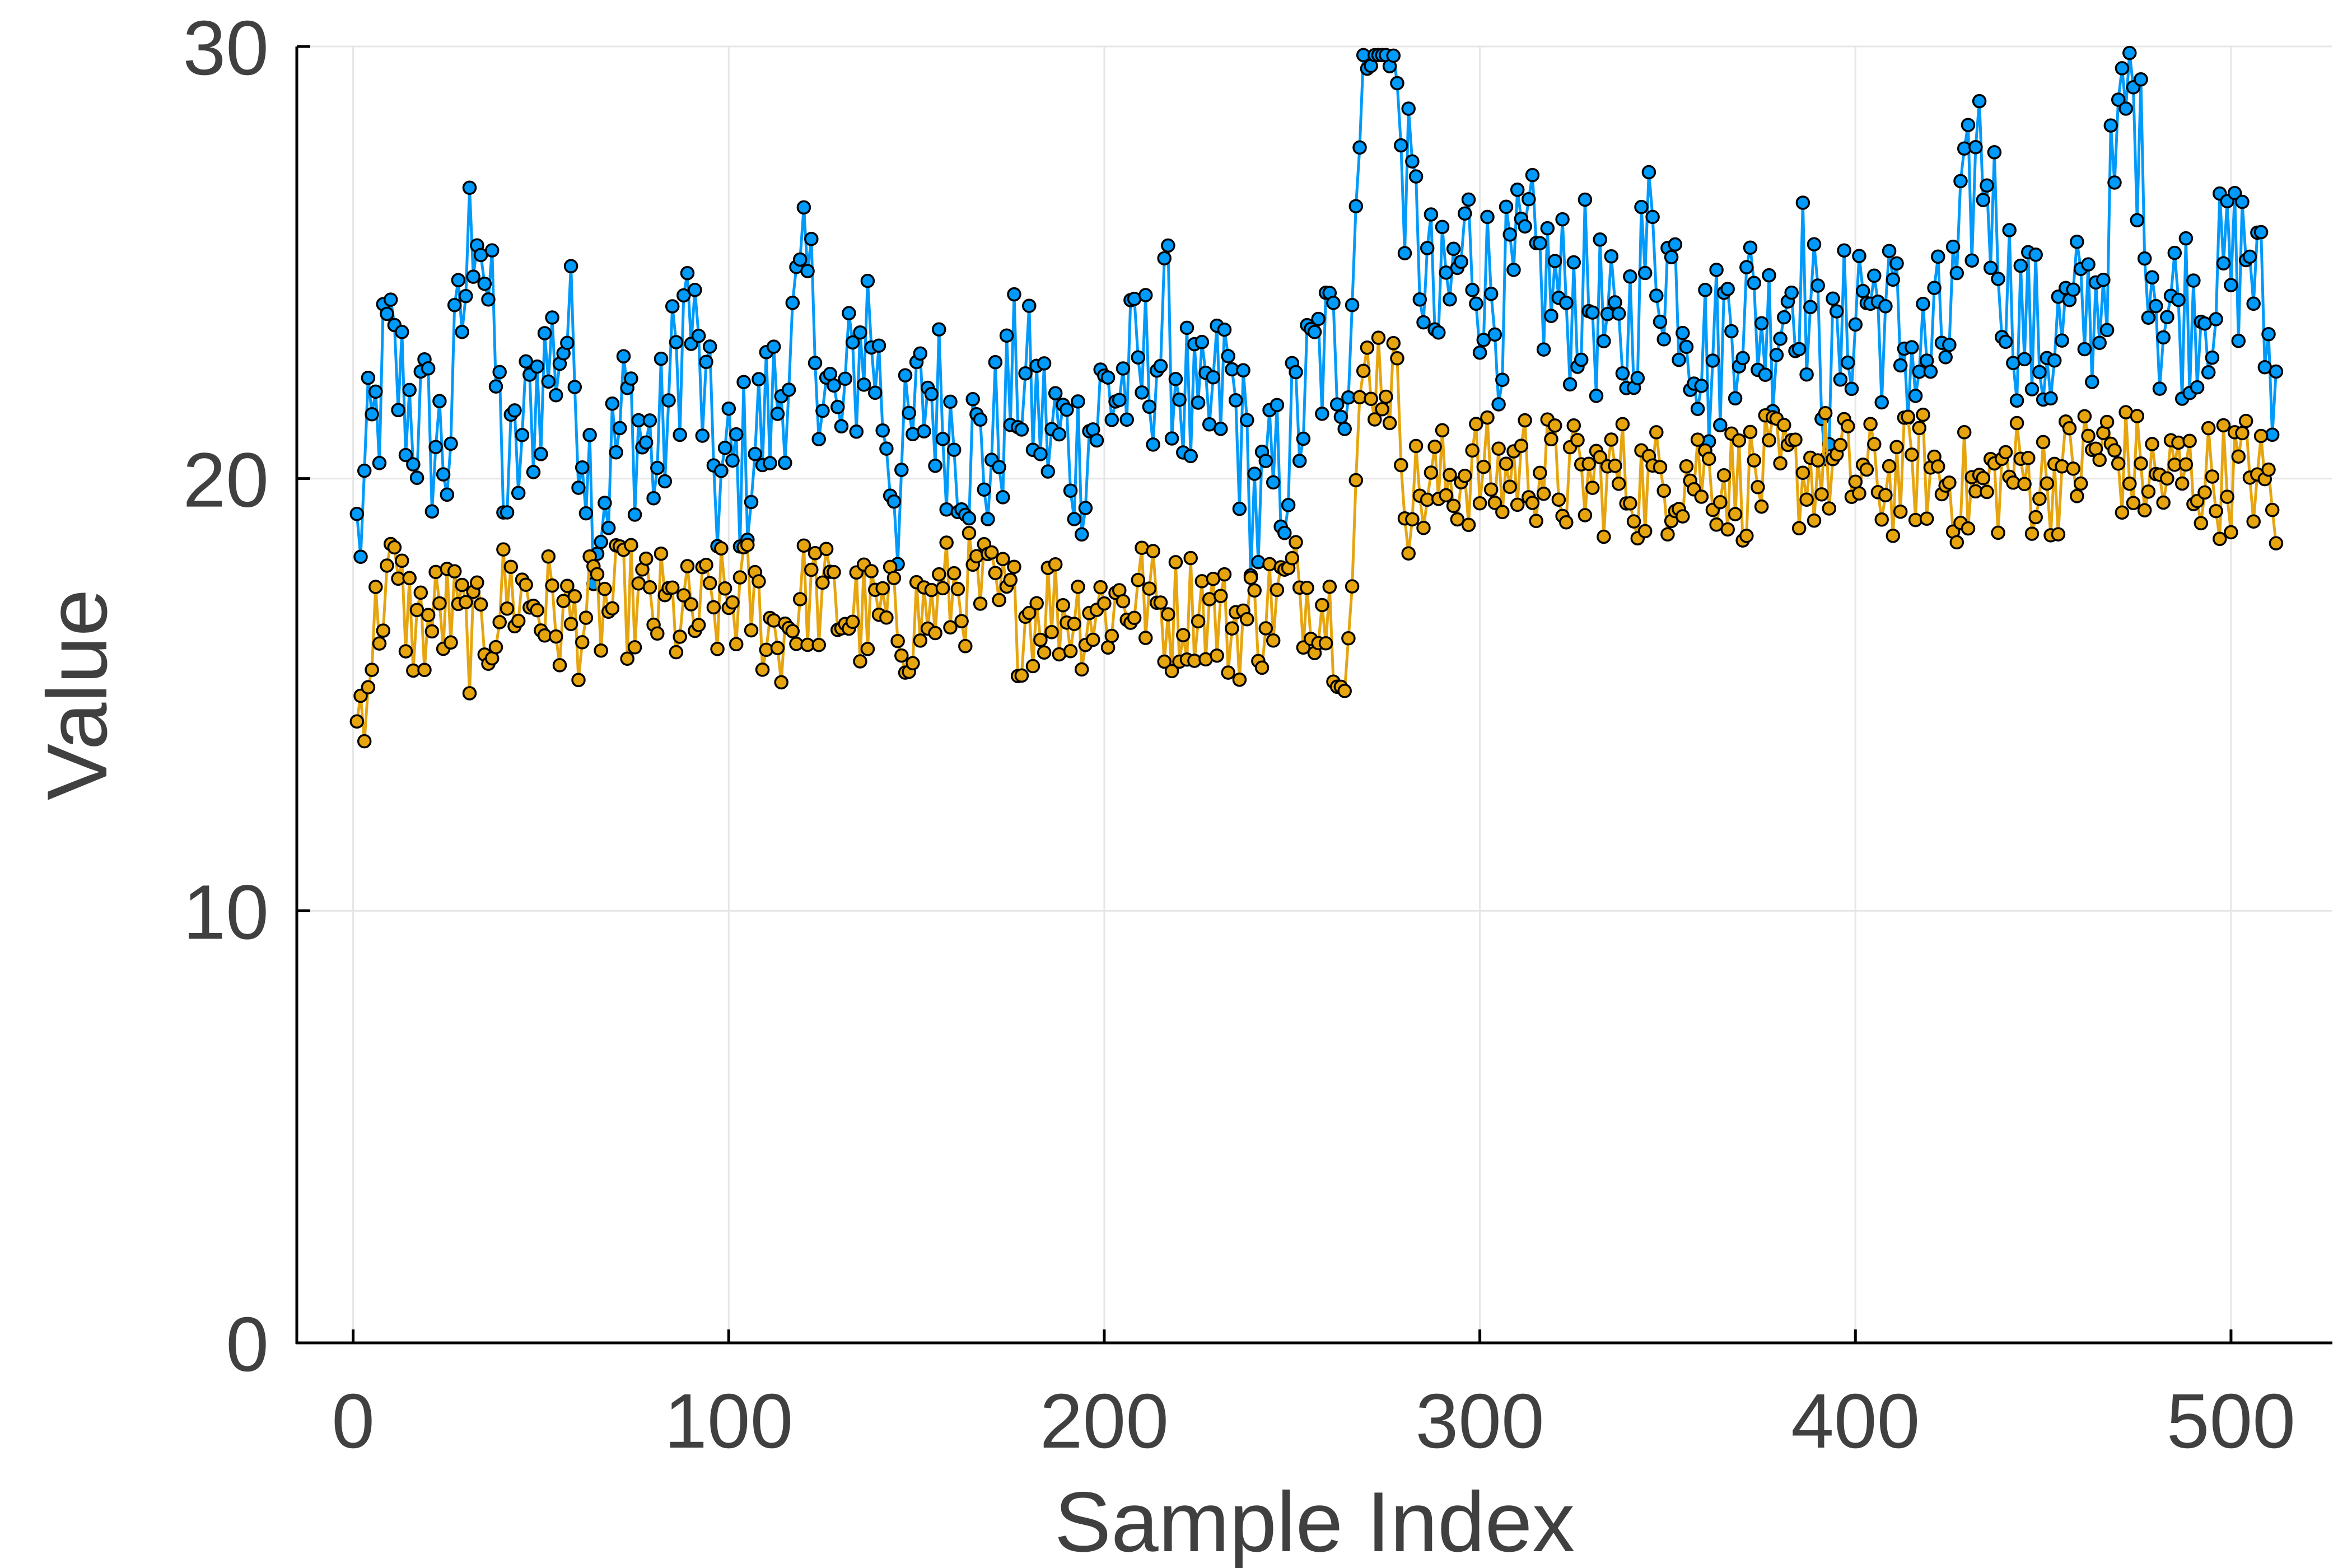 The image size is (2352, 1568). I want to click on x-tick-label: 400, so click(1856, 1421).